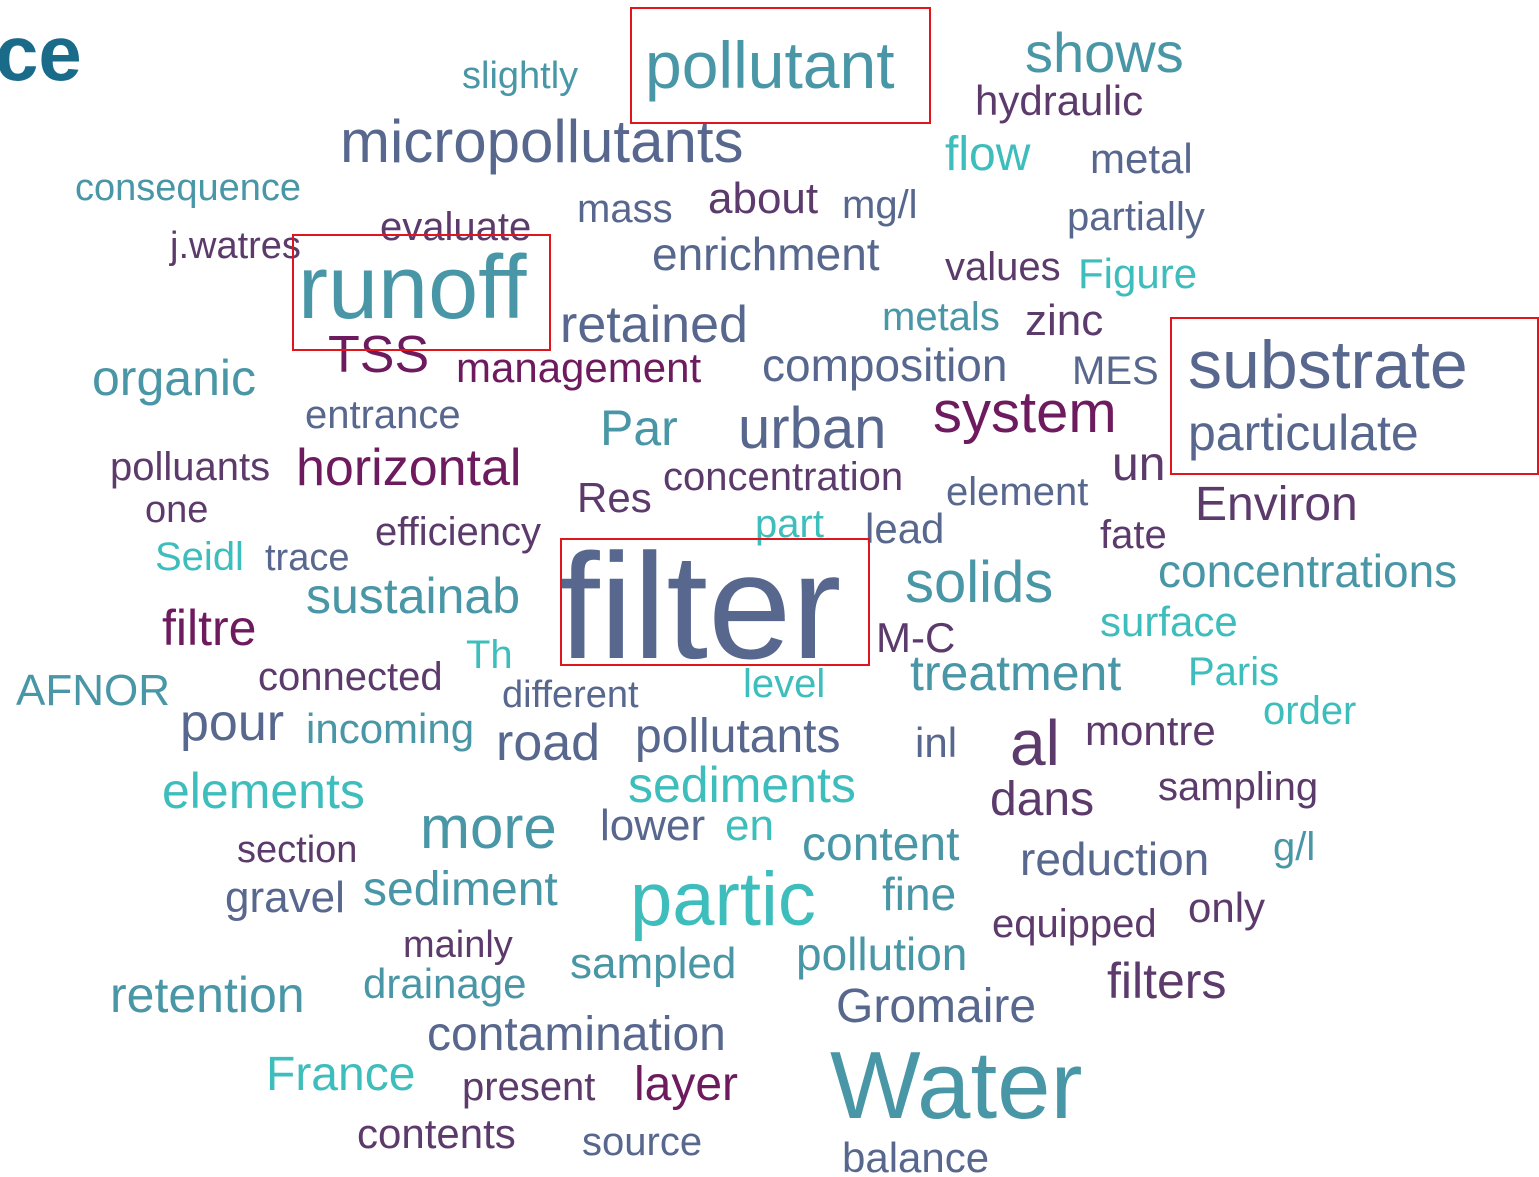 The width and height of the screenshot is (1539, 1177). What do you see at coordinates (881, 954) in the screenshot?
I see `word: pollution` at bounding box center [881, 954].